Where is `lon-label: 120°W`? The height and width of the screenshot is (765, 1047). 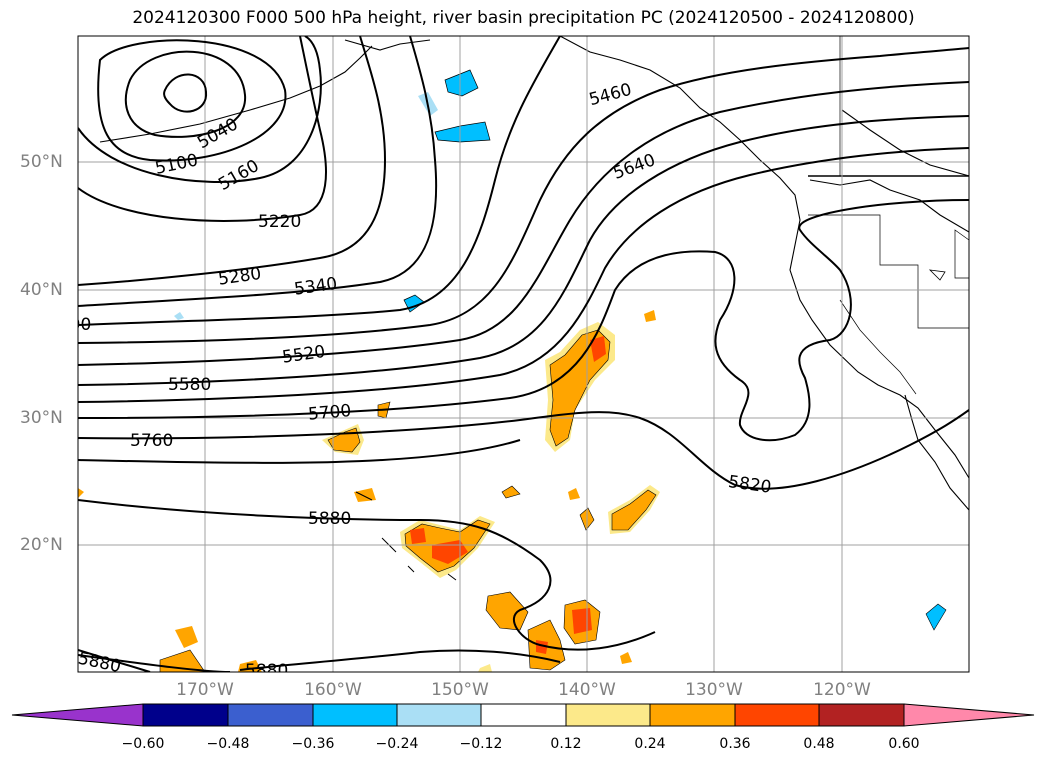
lon-label: 120°W is located at coordinates (842, 690).